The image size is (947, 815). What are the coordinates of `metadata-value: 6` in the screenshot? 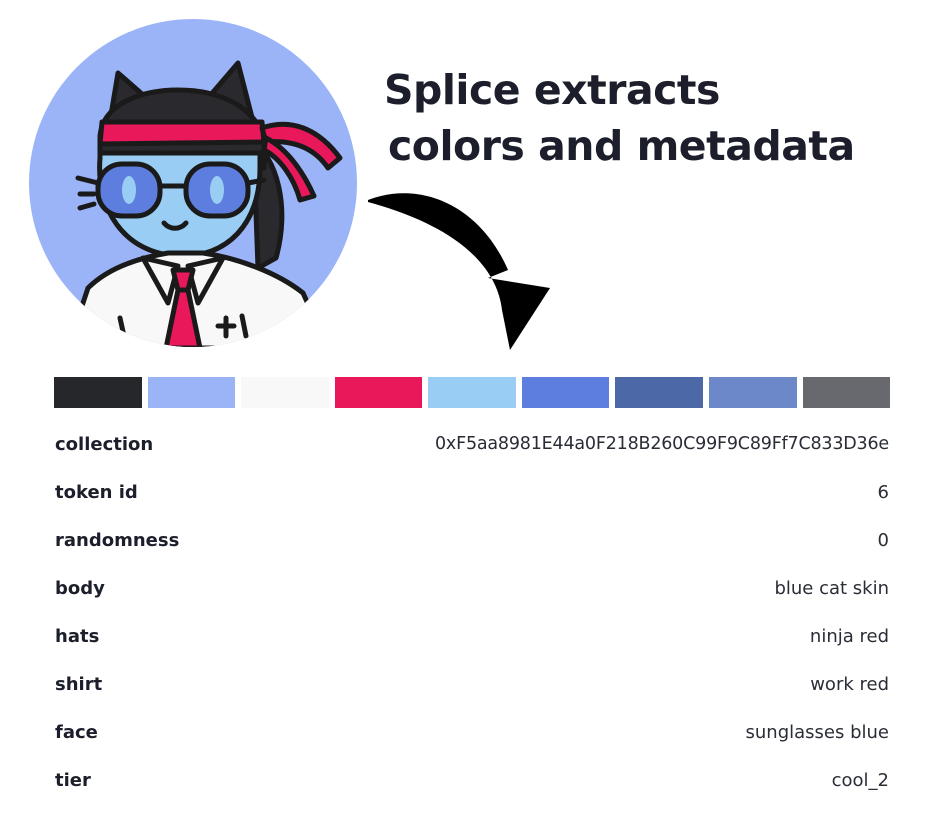 It's located at (883, 492).